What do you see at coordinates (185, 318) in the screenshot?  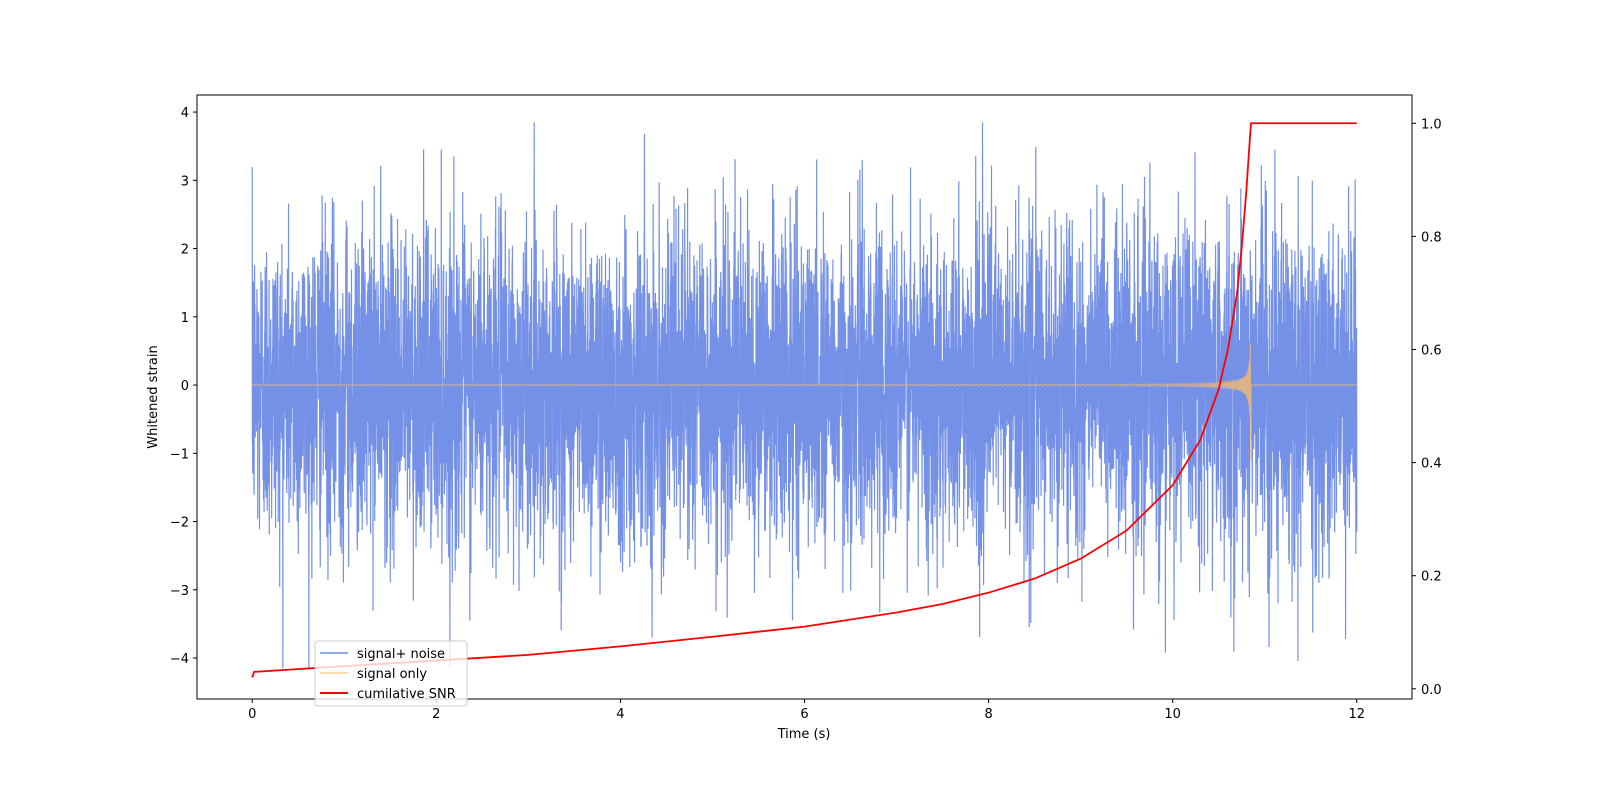 I see `y-tick-label: 1` at bounding box center [185, 318].